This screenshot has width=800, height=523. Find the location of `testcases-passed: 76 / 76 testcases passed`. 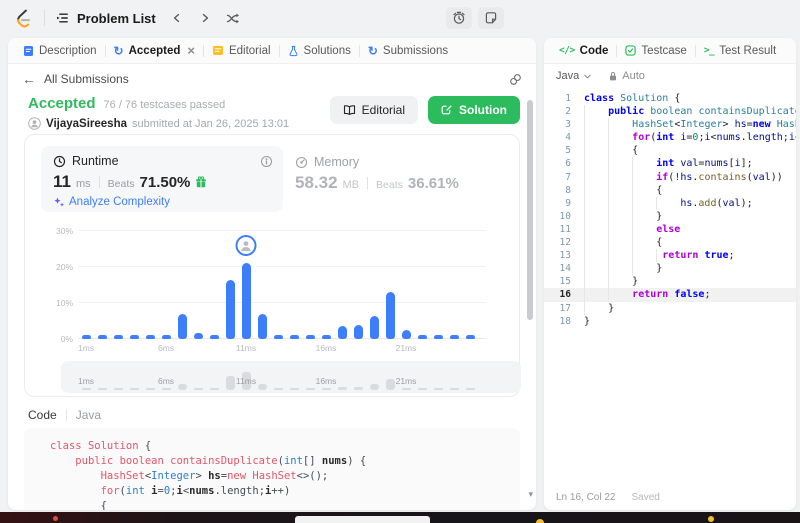

testcases-passed: 76 / 76 testcases passed is located at coordinates (164, 105).